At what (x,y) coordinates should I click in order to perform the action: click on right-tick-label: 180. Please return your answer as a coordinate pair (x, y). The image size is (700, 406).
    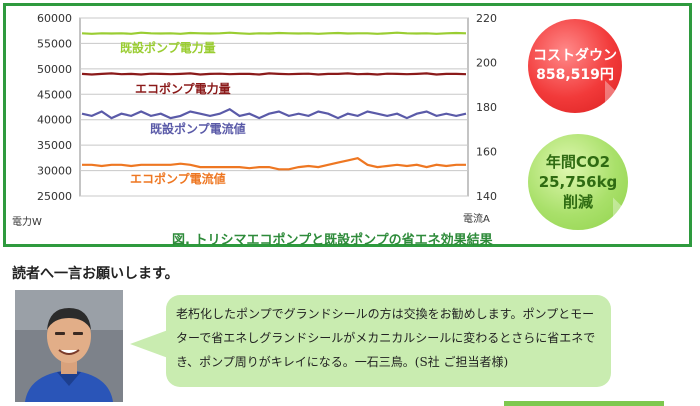
    Looking at the image, I should click on (486, 107).